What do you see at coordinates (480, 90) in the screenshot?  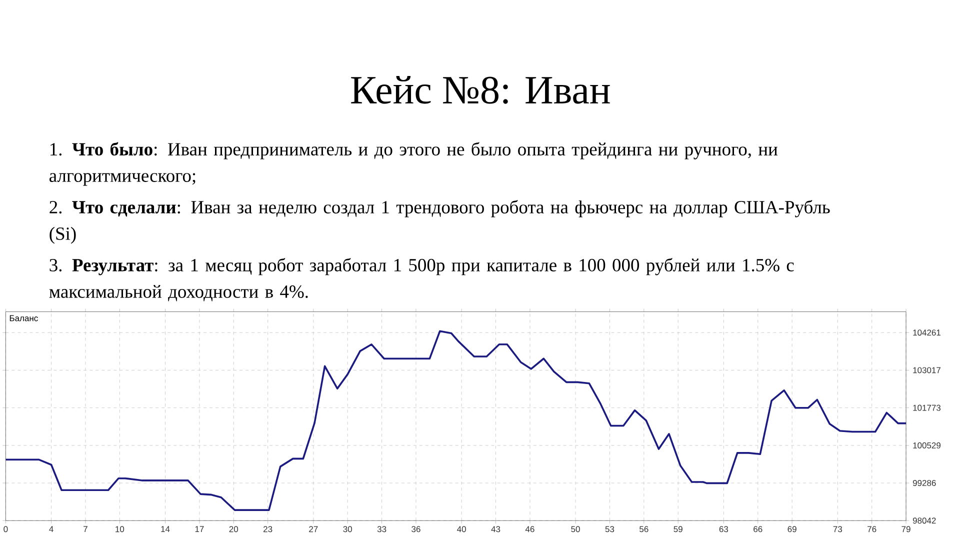 I see `chart-title: Кейс №8: Иван` at bounding box center [480, 90].